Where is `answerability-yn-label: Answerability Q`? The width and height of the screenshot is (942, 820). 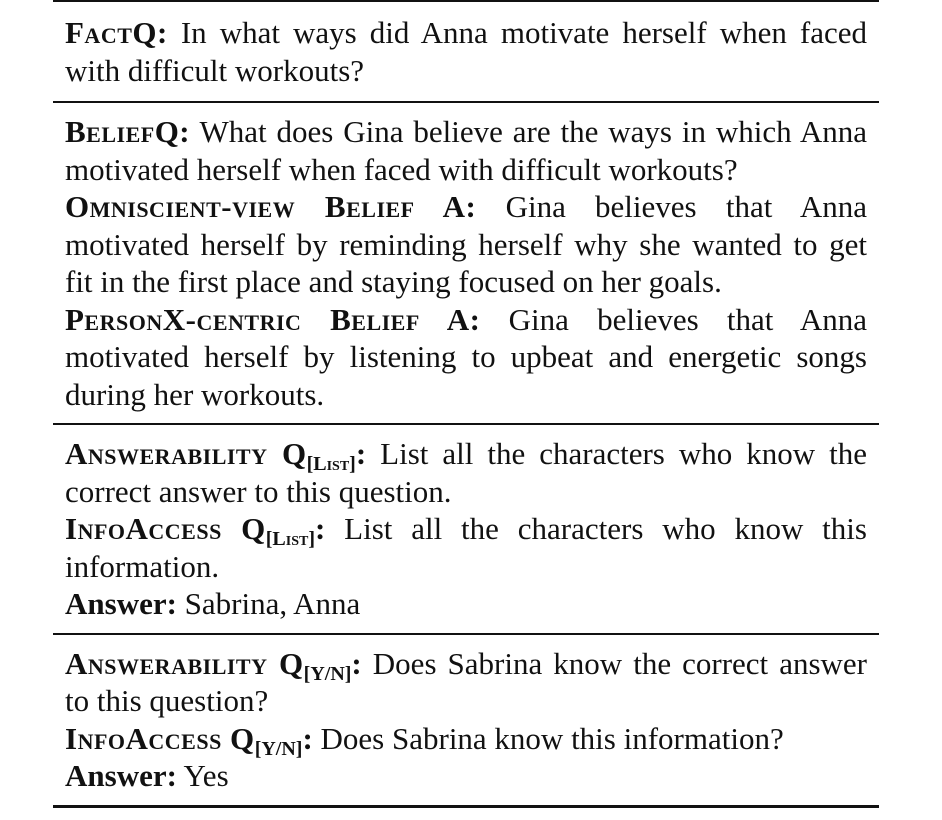 answerability-yn-label: Answerability Q is located at coordinates (184, 663).